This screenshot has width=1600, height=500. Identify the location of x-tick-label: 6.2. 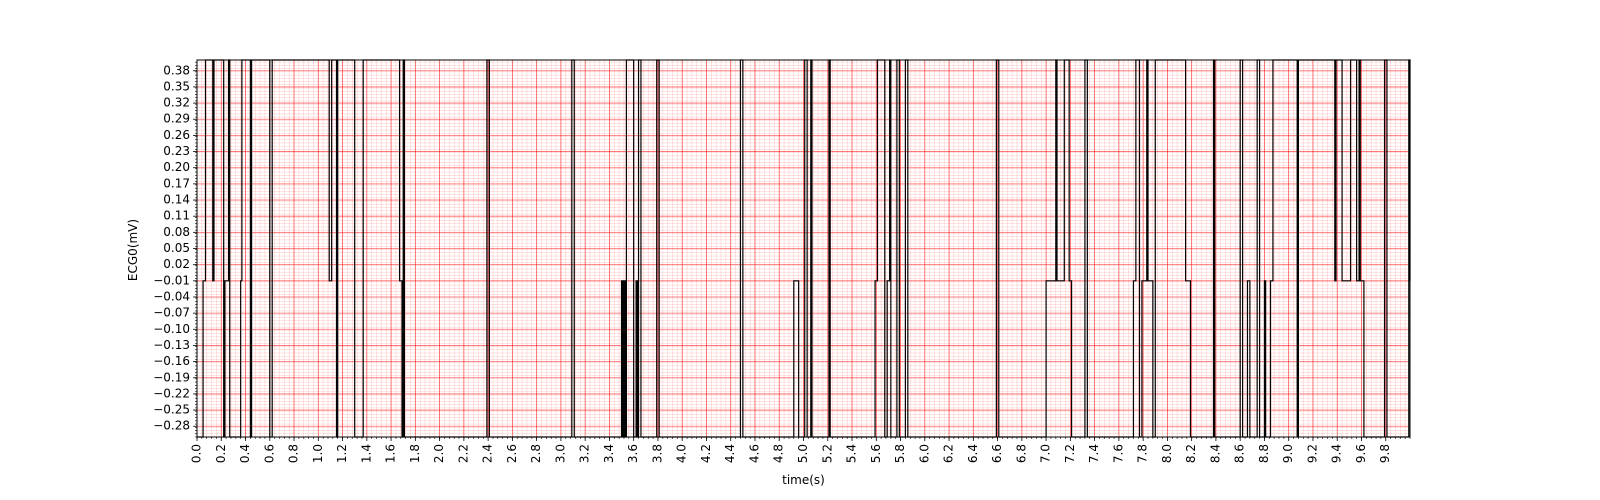
(949, 453).